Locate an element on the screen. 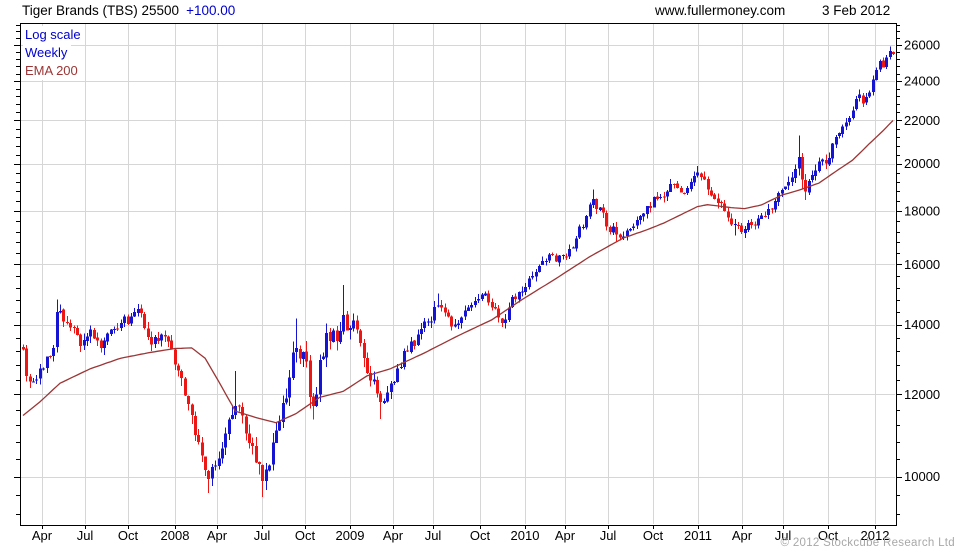 This screenshot has height=560, width=980. x-tick-label: Oct is located at coordinates (480, 535).